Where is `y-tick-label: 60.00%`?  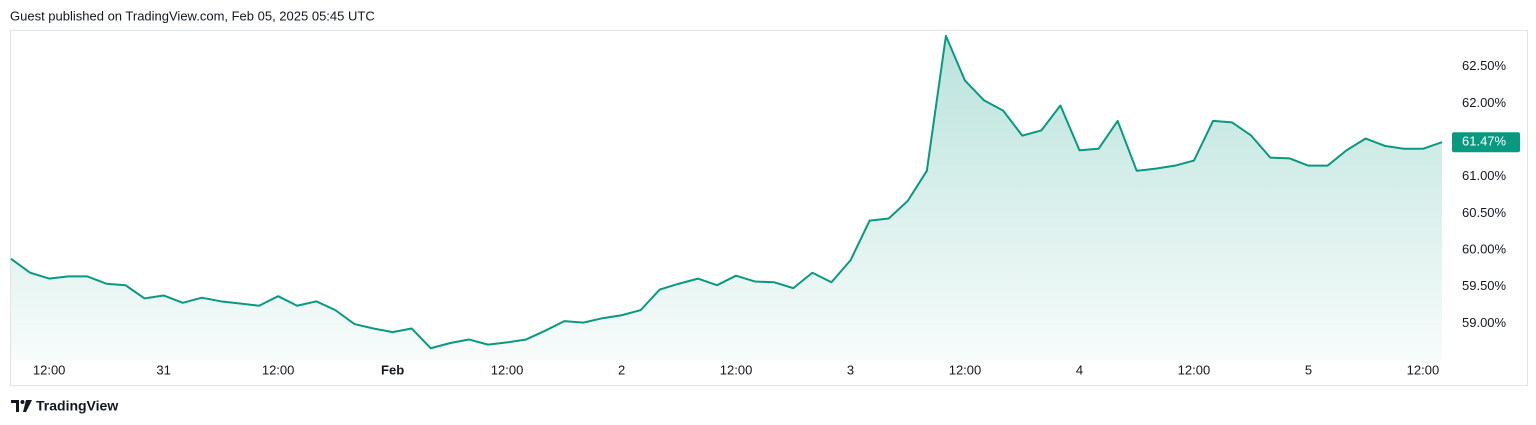
y-tick-label: 60.00% is located at coordinates (1484, 248).